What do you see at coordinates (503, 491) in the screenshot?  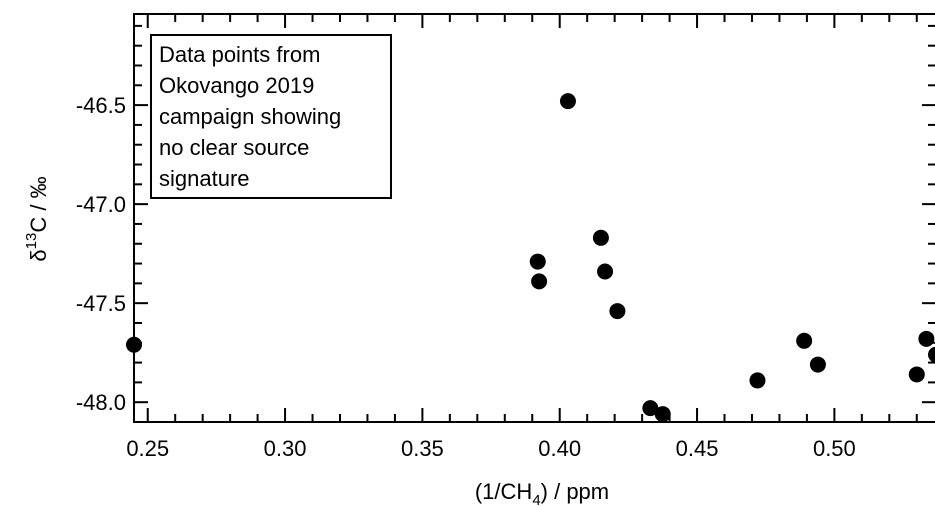 I see `x-axis-label-main: (1/CH` at bounding box center [503, 491].